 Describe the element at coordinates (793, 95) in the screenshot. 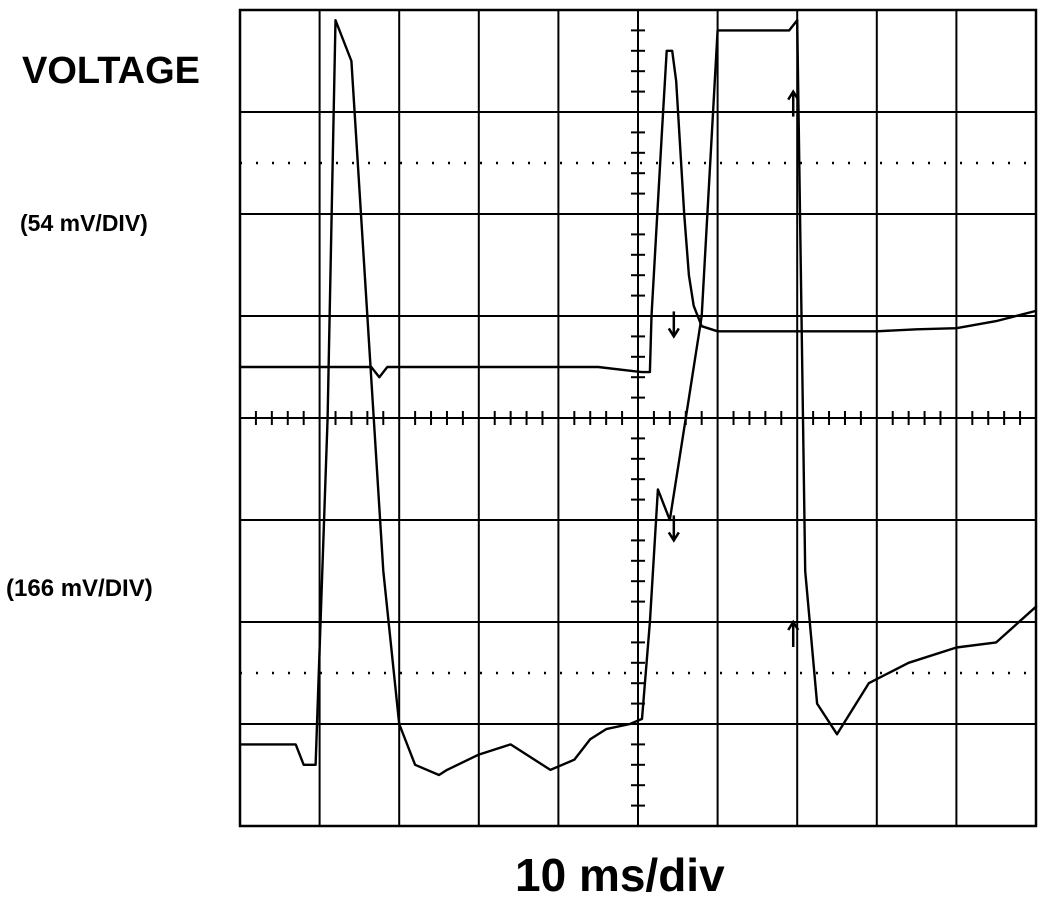

I see `arrow-up-top-head` at that location.